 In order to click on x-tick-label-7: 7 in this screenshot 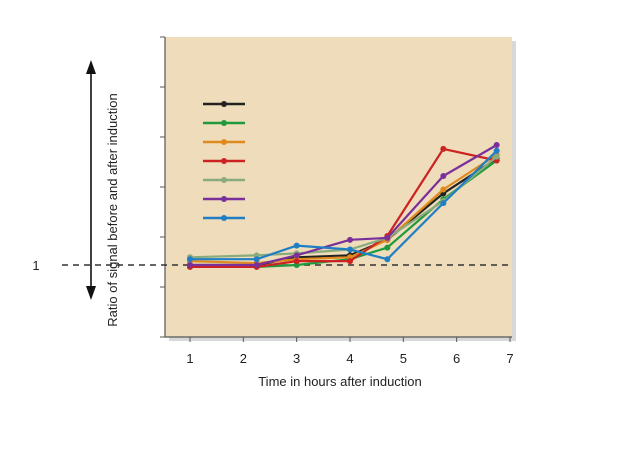, I will do `click(509, 358)`.